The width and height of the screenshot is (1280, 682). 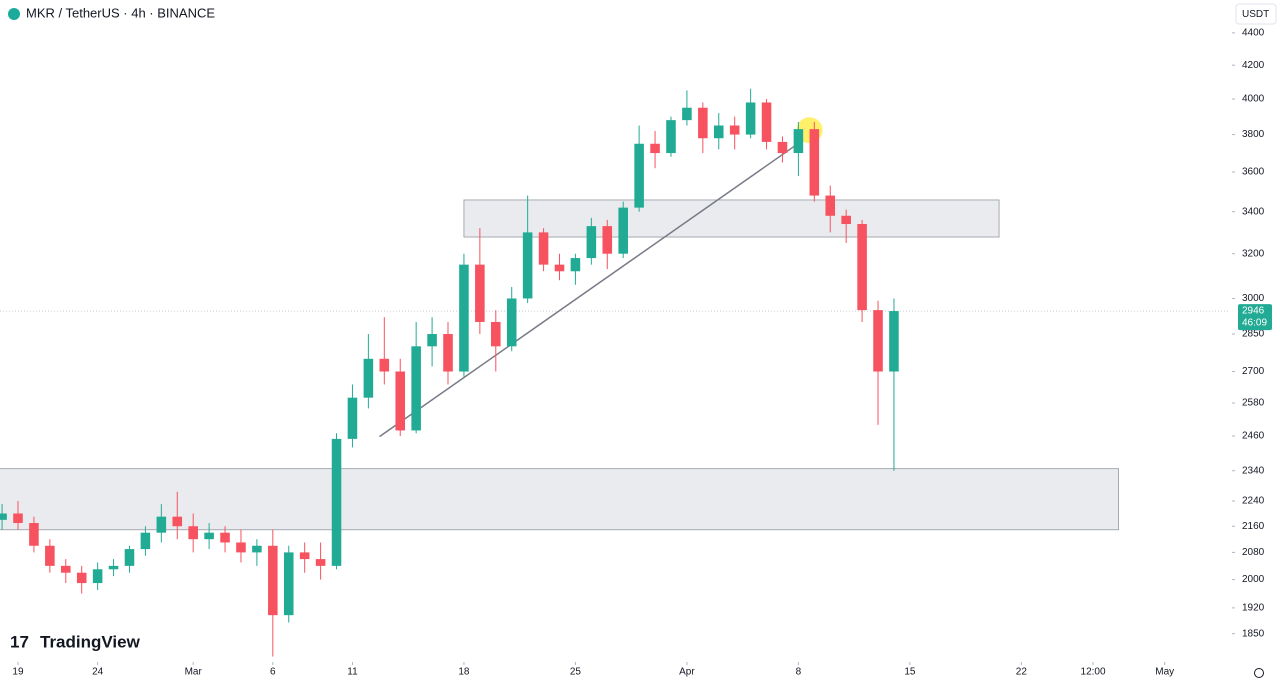 What do you see at coordinates (194, 672) in the screenshot?
I see `x-tick-label: Mar` at bounding box center [194, 672].